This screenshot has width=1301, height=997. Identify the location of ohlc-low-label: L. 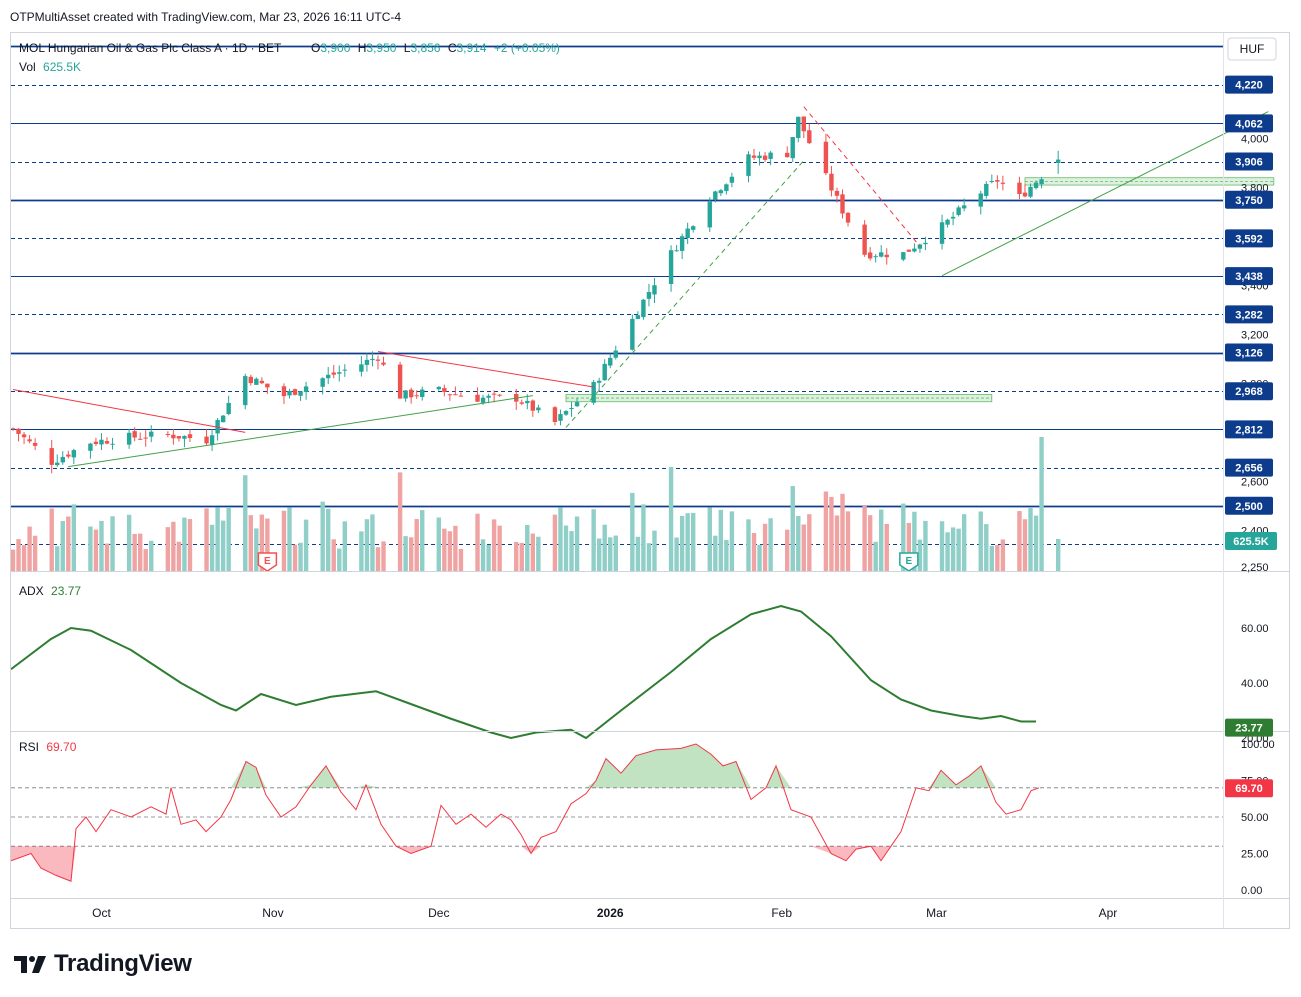
(407, 48).